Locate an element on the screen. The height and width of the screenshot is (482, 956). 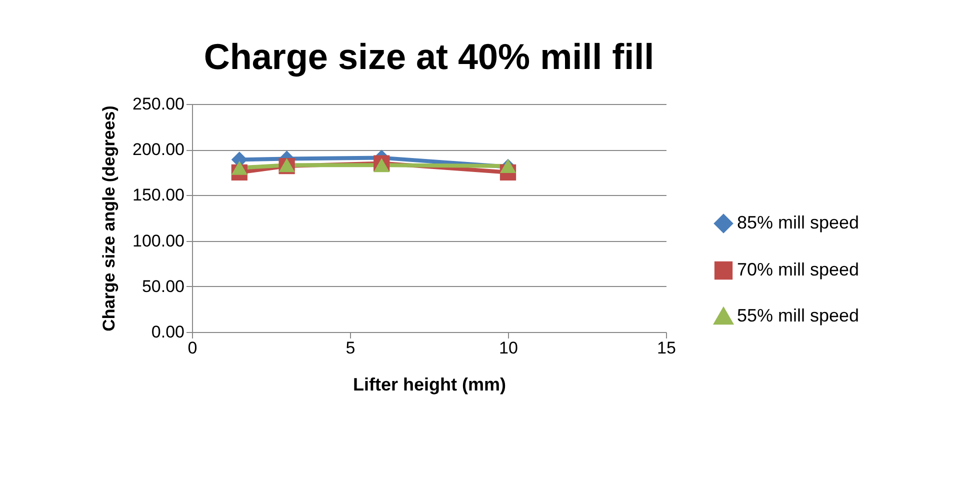
y-tick-label: 50.00 is located at coordinates (163, 286).